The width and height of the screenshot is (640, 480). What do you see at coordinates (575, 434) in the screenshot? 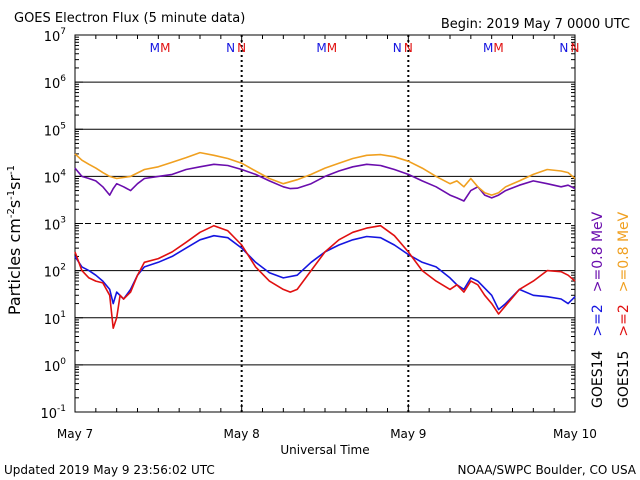
I see `x-tick-label: May 10` at bounding box center [575, 434].